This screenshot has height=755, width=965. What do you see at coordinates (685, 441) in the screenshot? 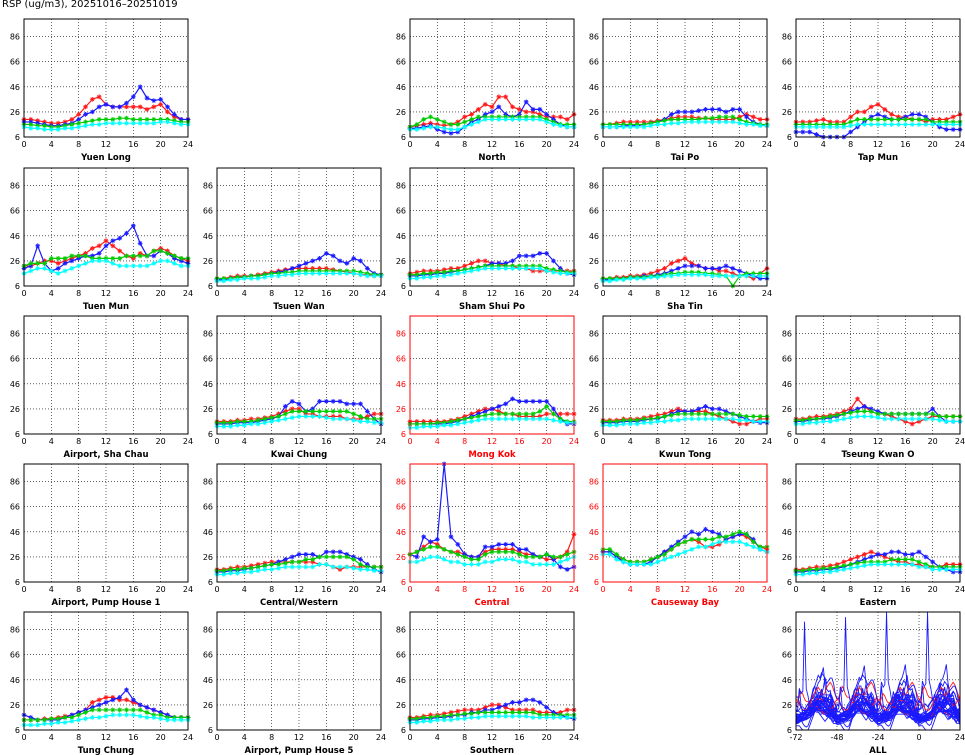
I see `x-tick-label: 12` at bounding box center [685, 441].